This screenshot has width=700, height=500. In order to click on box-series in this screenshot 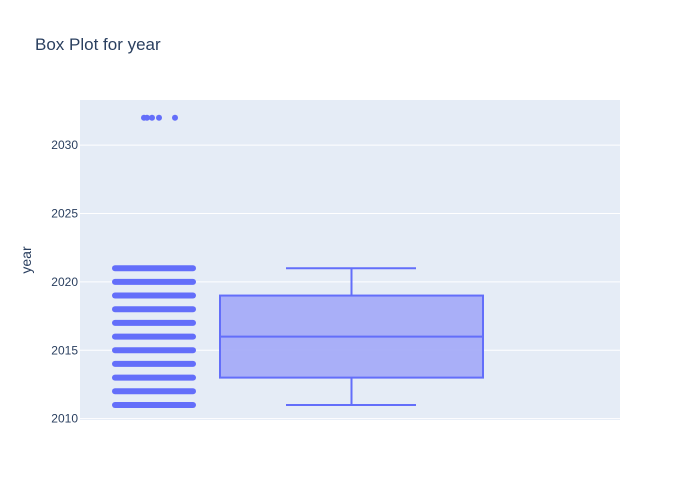, I will do `click(351, 336)`.